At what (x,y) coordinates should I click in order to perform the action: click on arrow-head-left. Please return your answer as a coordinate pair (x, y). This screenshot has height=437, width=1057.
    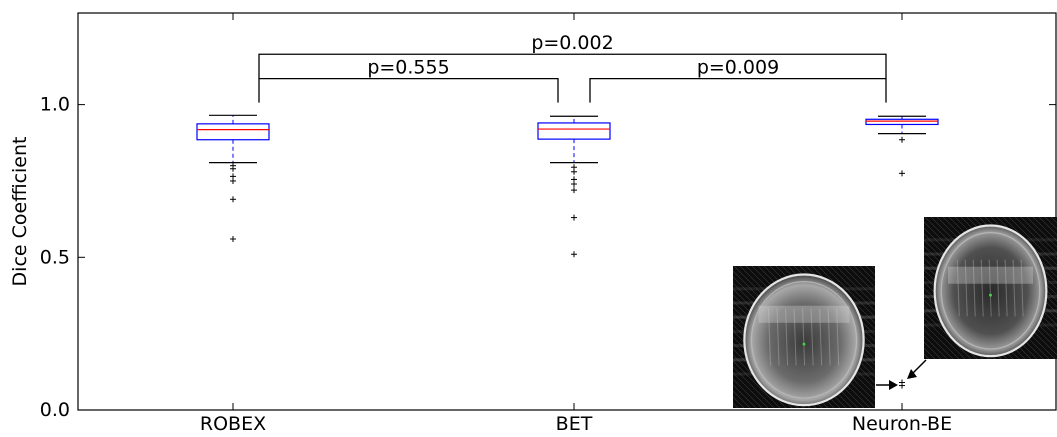
    Looking at the image, I should click on (893, 385).